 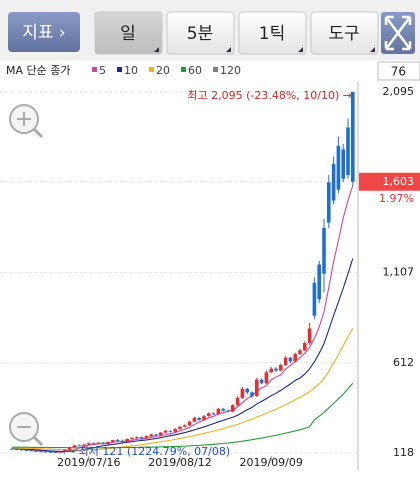 I want to click on indicator-label: 지표 ›, so click(x=43, y=33).